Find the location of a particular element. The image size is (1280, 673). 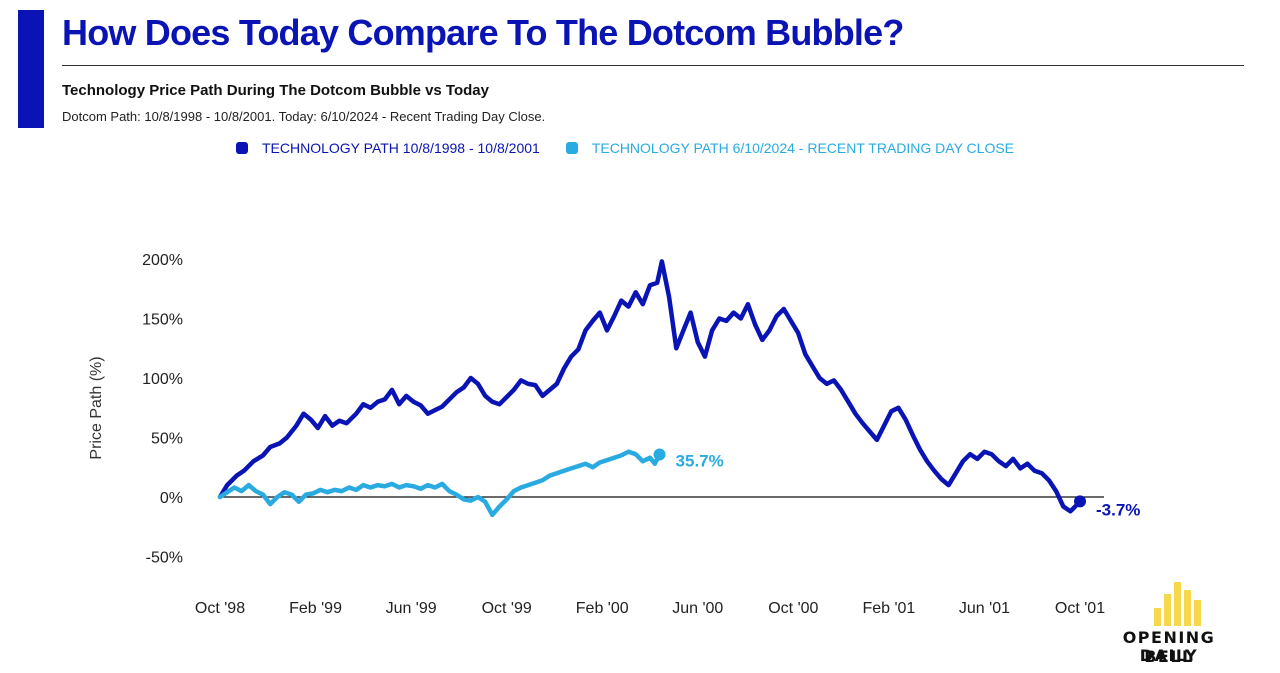

x-tick-label: Feb '01 is located at coordinates (888, 608).